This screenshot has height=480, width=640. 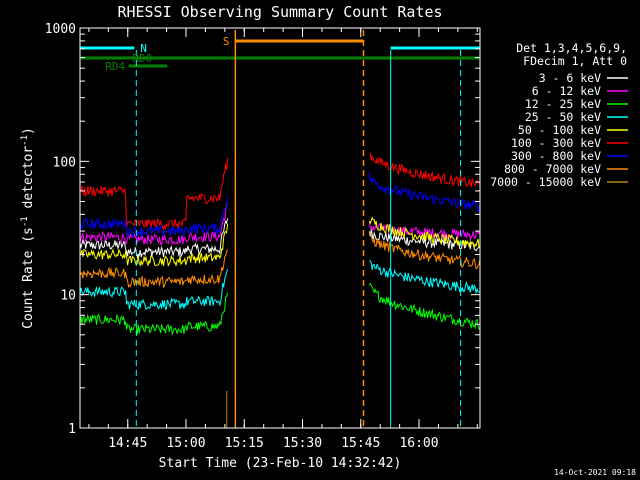 What do you see at coordinates (570, 78) in the screenshot?
I see `legend-label: 3 - 6 keV` at bounding box center [570, 78].